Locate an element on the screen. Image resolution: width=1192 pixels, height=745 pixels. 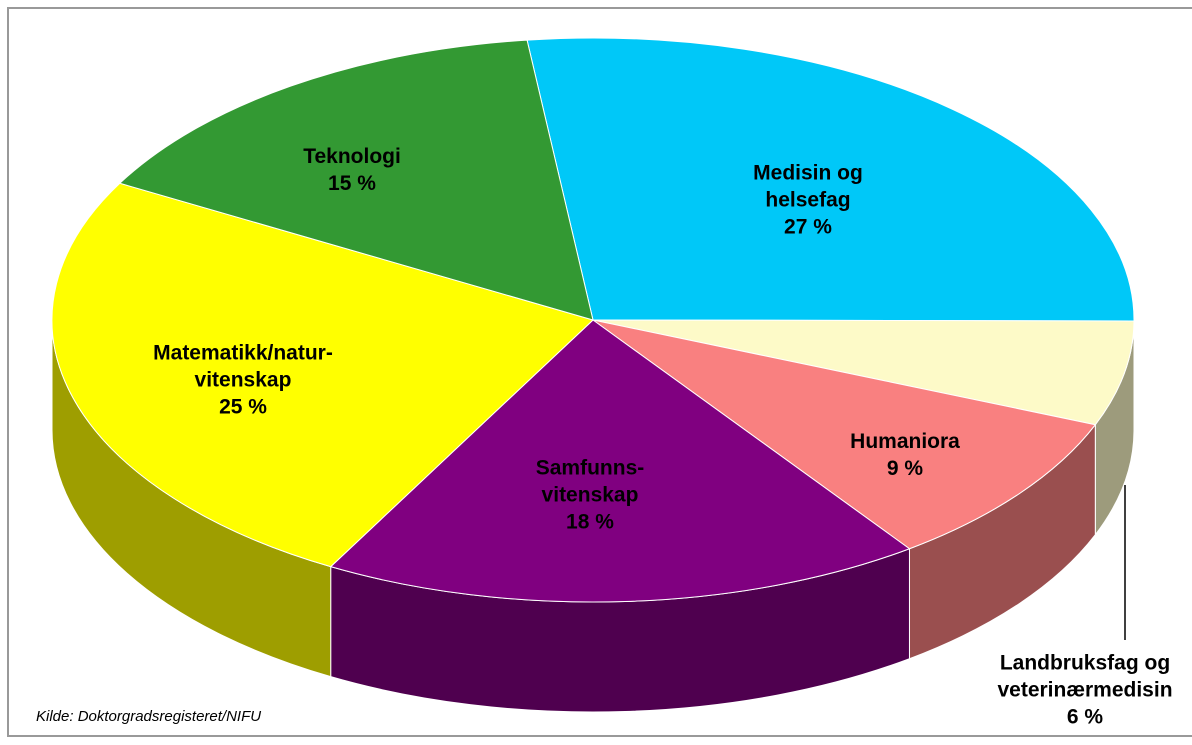
slice-label: Humaniora 9 % is located at coordinates (905, 455).